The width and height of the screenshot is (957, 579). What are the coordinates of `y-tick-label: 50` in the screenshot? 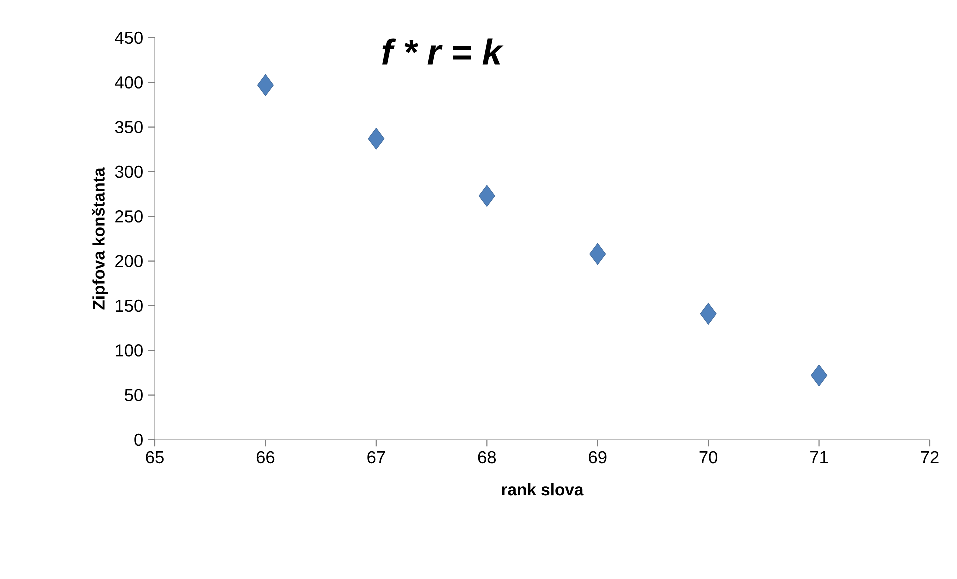 It's located at (134, 395).